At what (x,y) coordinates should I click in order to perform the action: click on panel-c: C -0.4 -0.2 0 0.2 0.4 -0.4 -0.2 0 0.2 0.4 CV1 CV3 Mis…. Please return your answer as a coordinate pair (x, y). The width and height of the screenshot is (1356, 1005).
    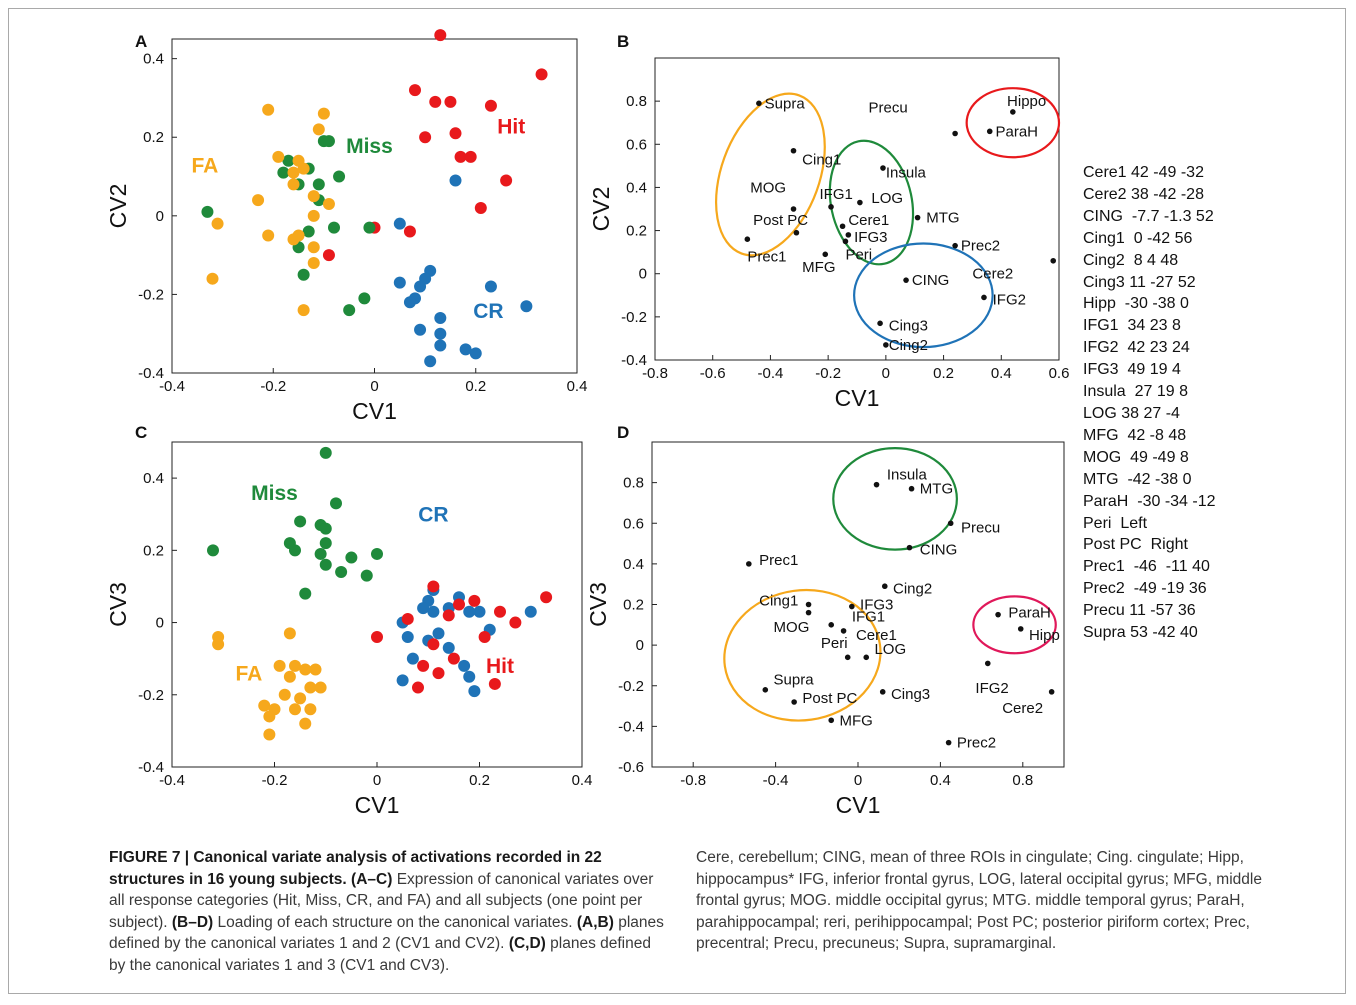
    Looking at the image, I should click on (348, 620).